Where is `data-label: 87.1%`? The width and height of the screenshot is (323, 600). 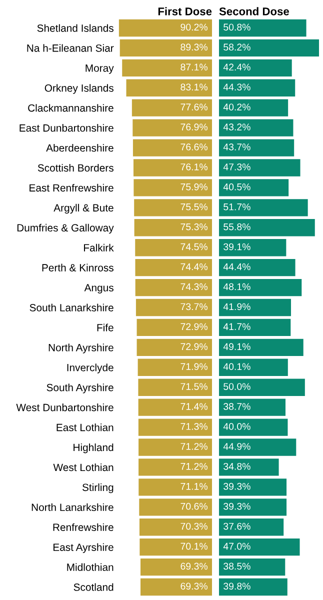 data-label: 87.1% is located at coordinates (194, 67).